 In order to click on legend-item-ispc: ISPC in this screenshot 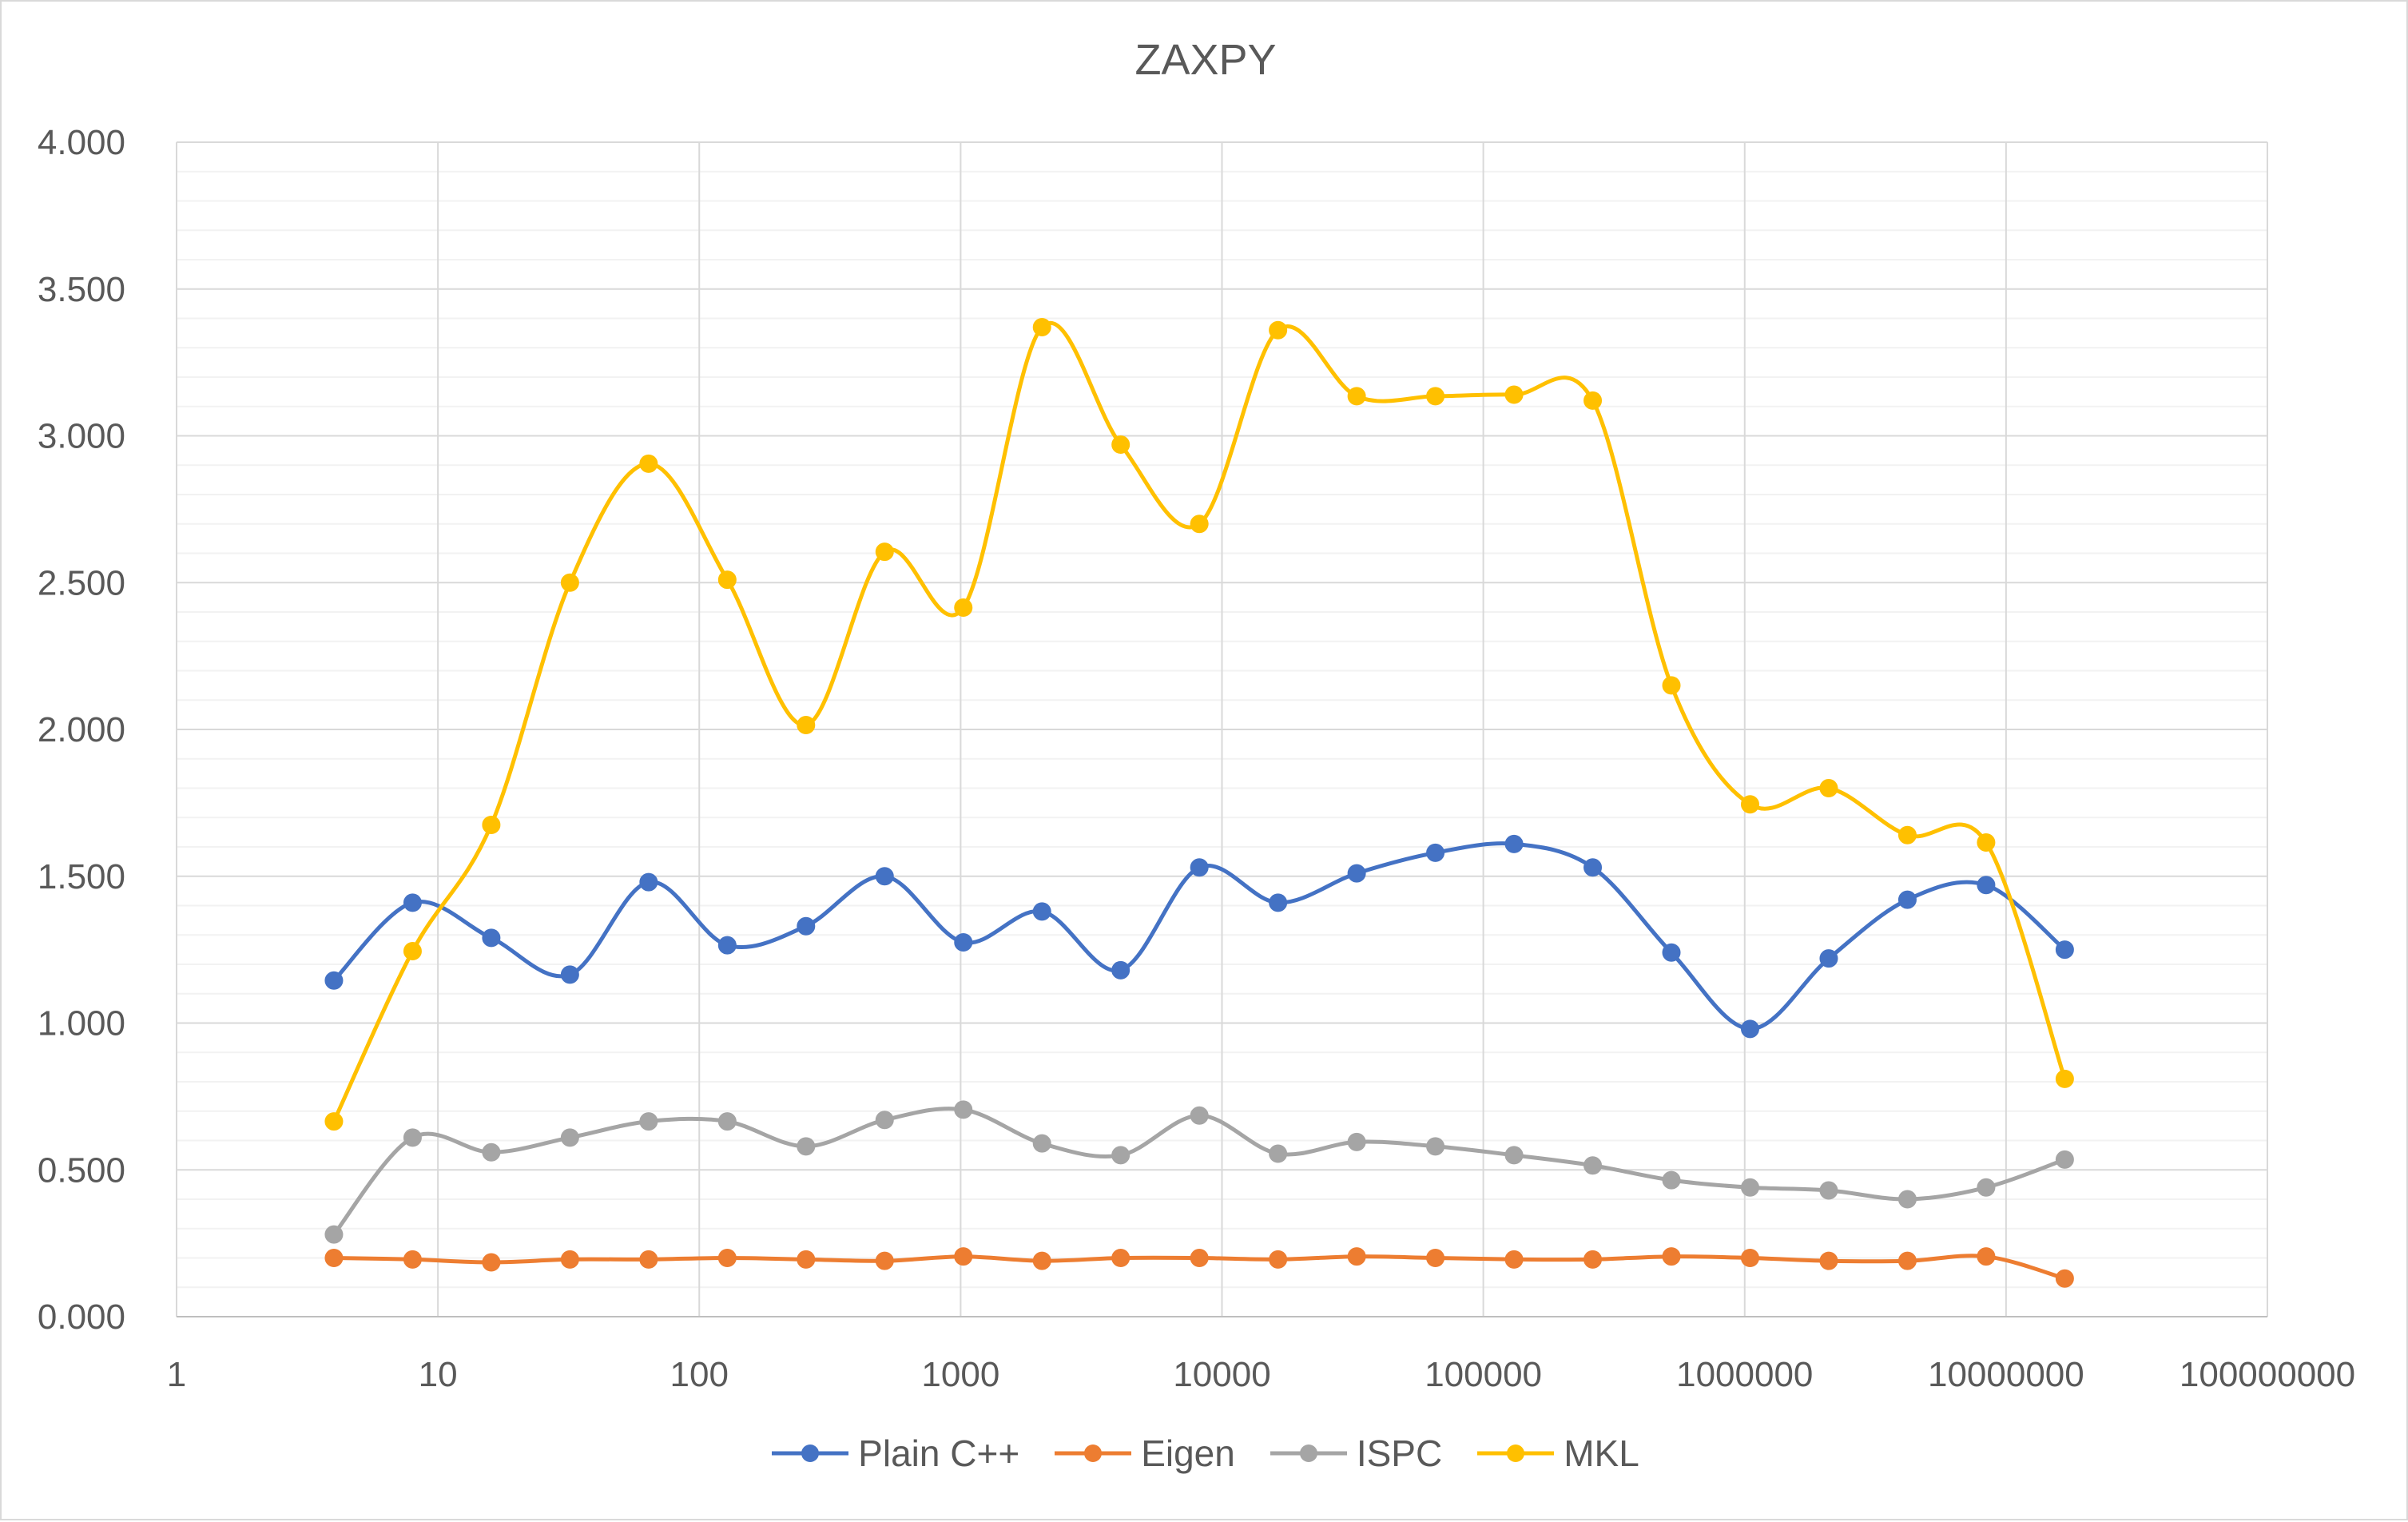, I will do `click(1356, 1453)`.